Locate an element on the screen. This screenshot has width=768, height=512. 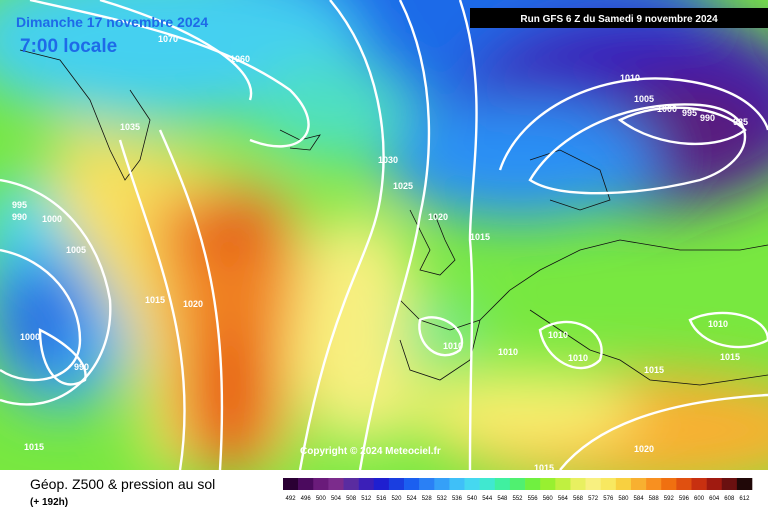
scale-label: 528 is located at coordinates (427, 499).